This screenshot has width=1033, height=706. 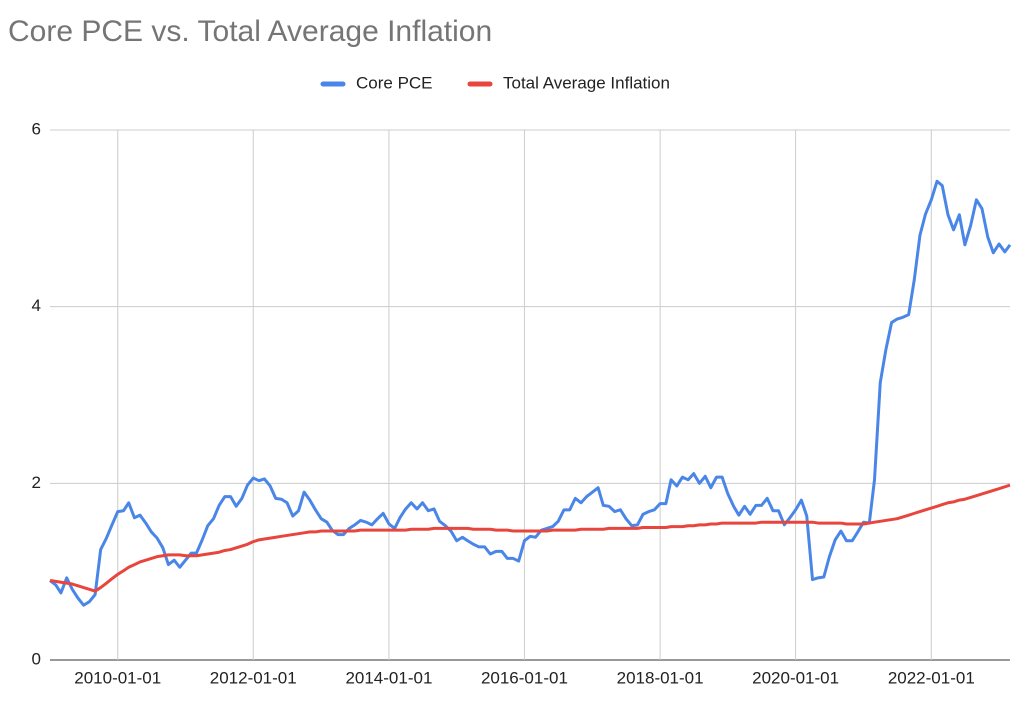 I want to click on legend-label: Total Average Inflation, so click(x=586, y=82).